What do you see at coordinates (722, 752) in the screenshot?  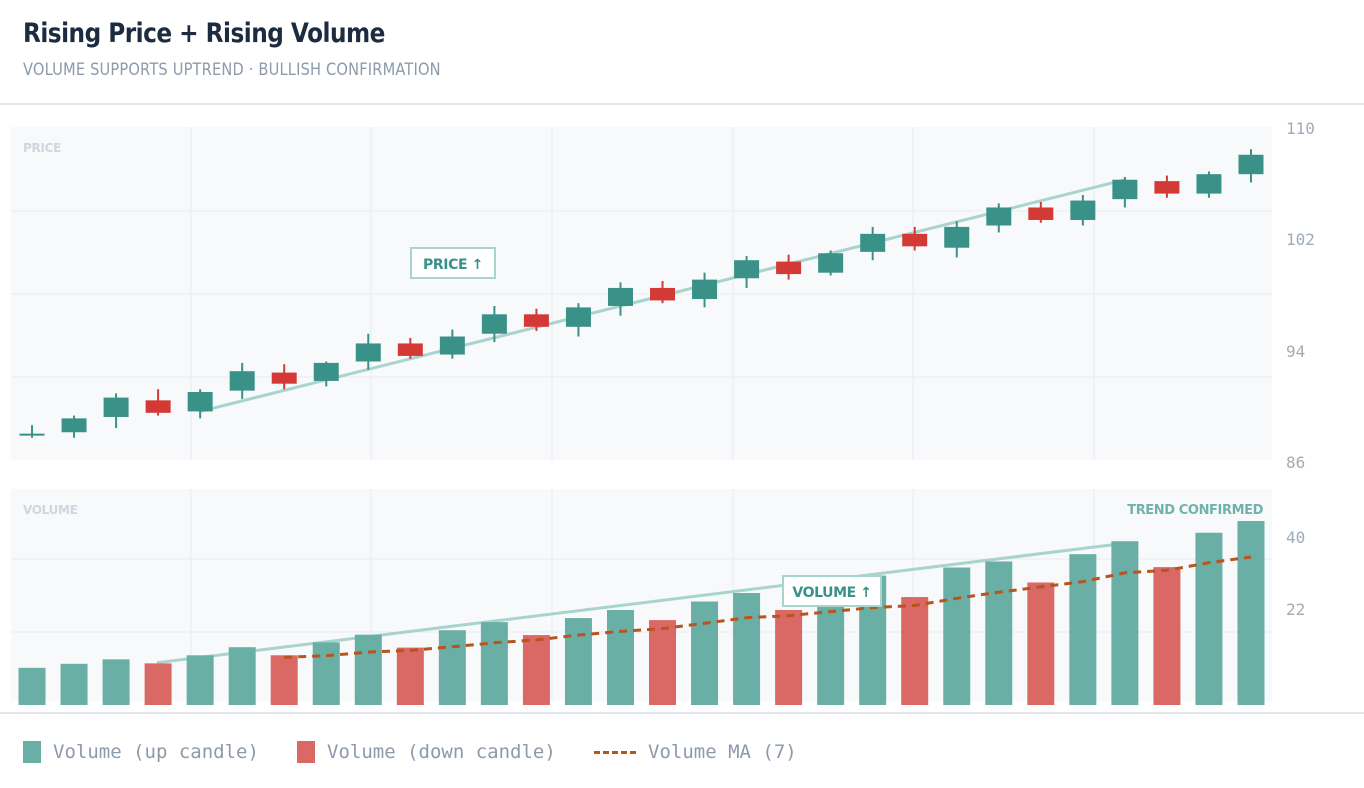 I see `legend-label-volume-ma: Volume MA (7)` at bounding box center [722, 752].